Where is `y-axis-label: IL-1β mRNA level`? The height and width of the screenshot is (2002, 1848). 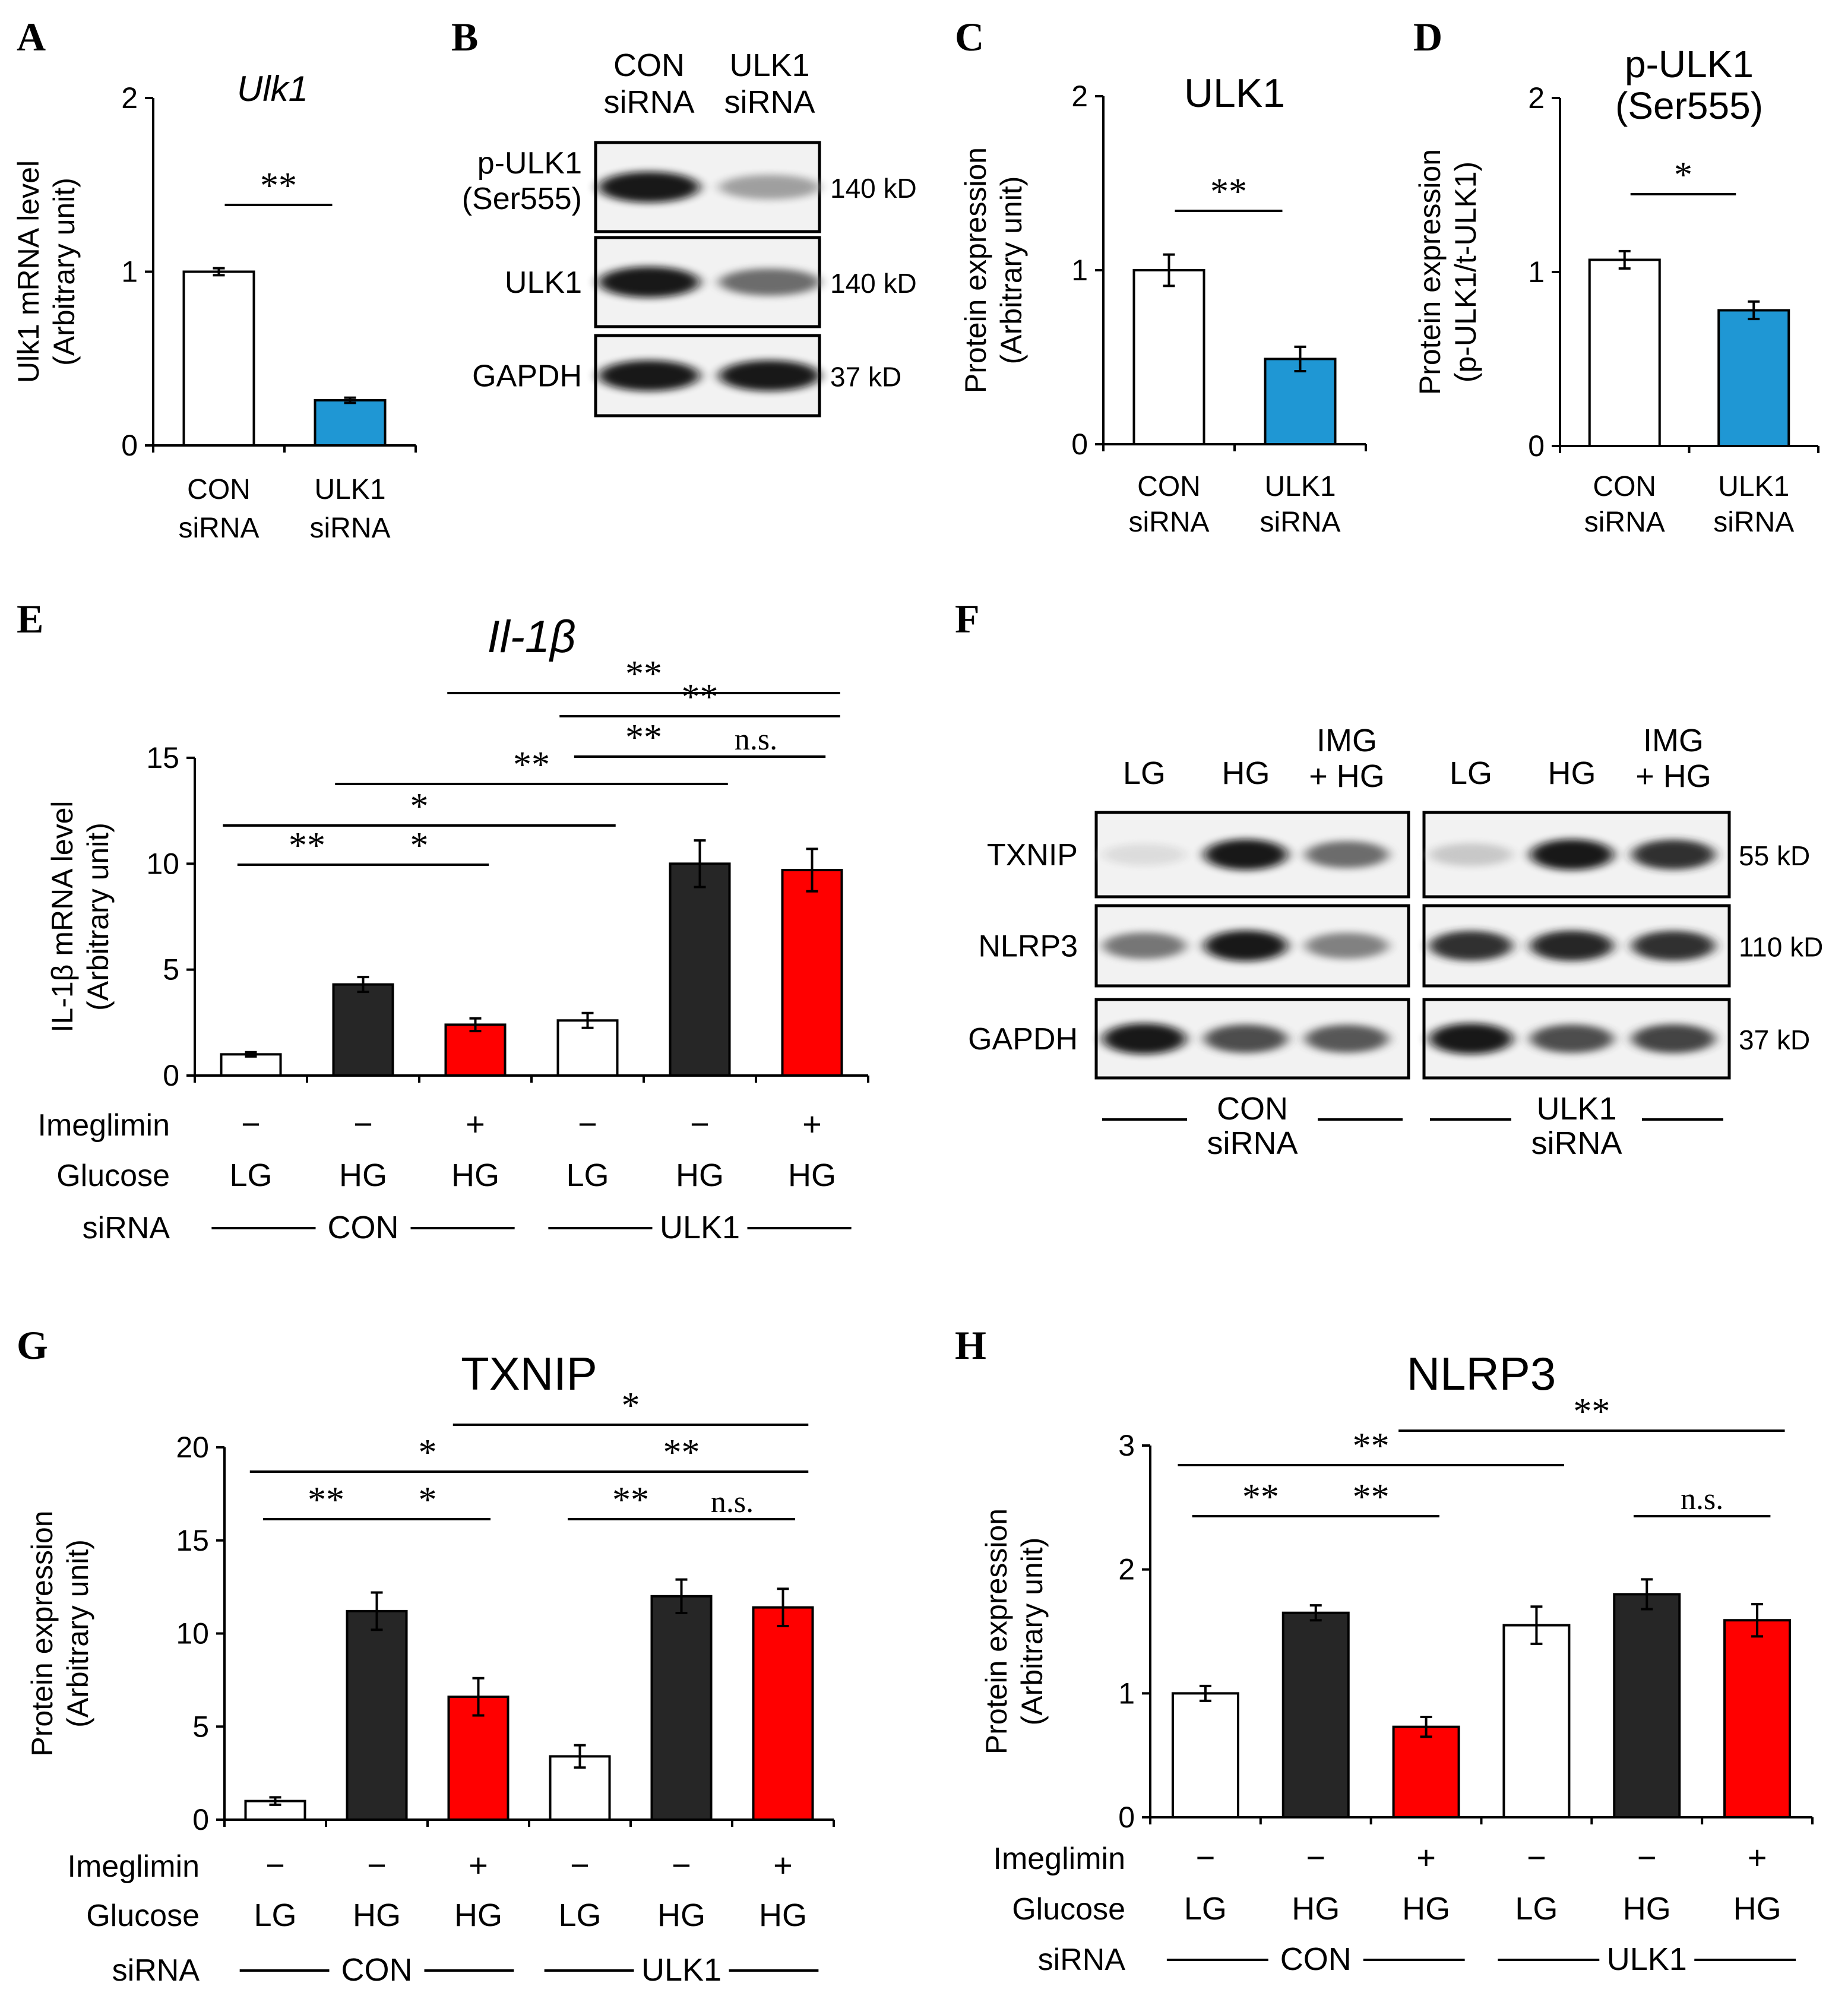
y-axis-label: IL-1β mRNA level is located at coordinates (62, 917).